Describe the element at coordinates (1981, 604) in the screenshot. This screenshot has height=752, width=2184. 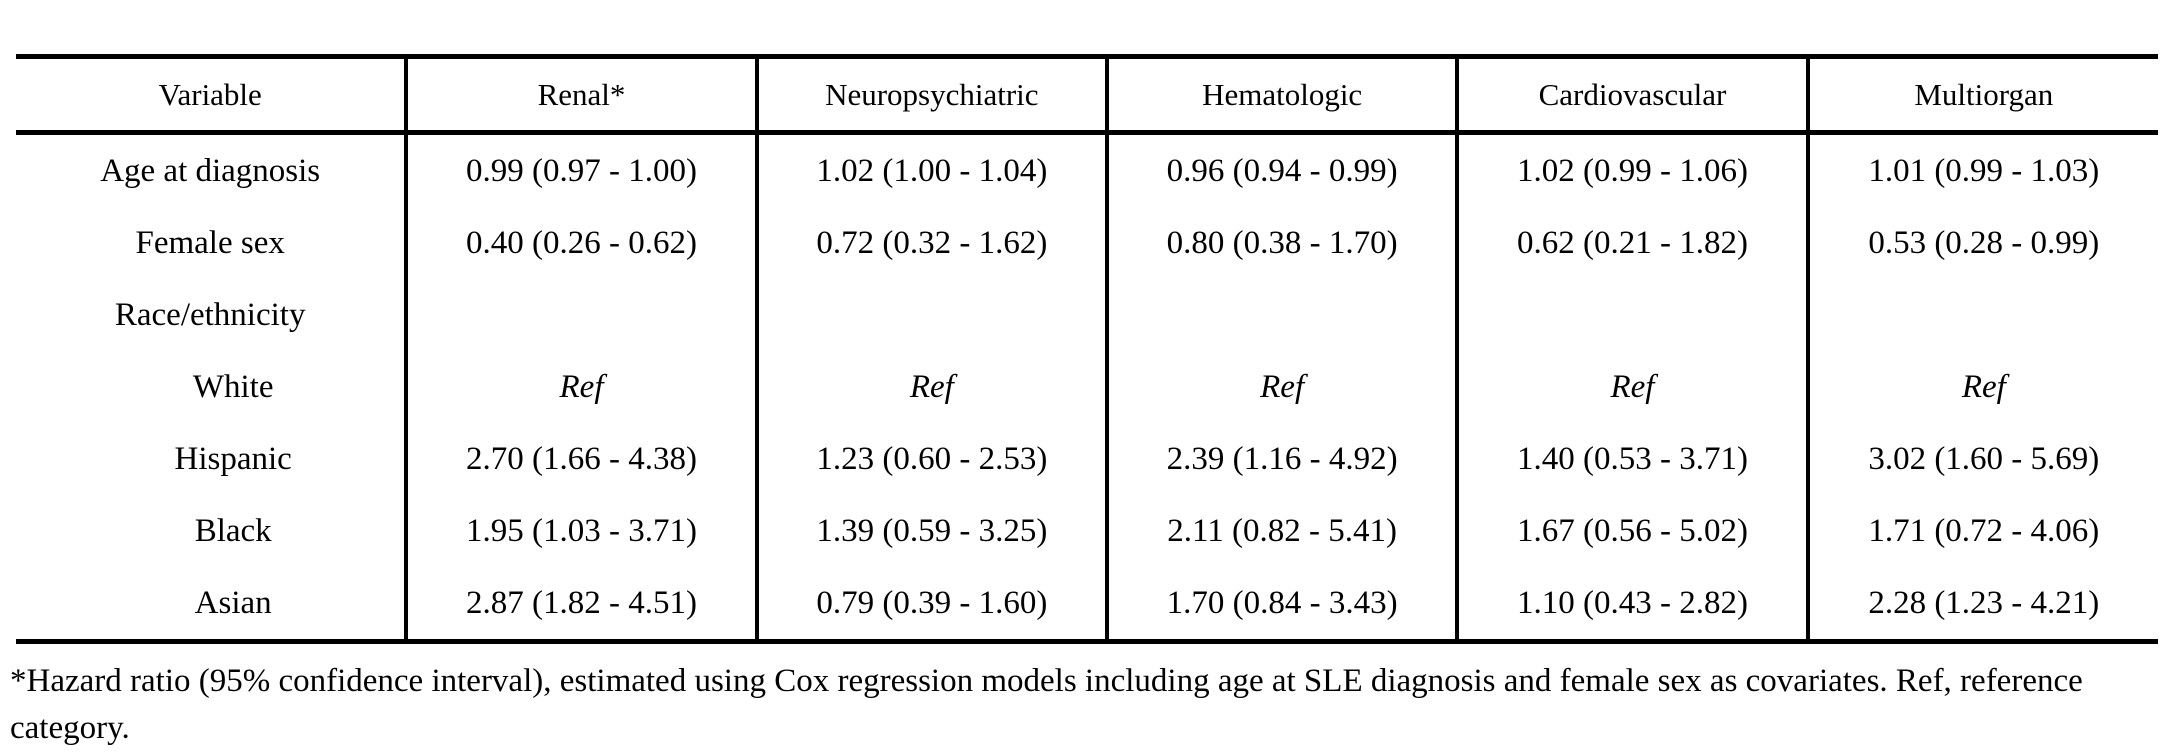
I see `table-cell: 2.28 (1.23 - 4.21)` at that location.